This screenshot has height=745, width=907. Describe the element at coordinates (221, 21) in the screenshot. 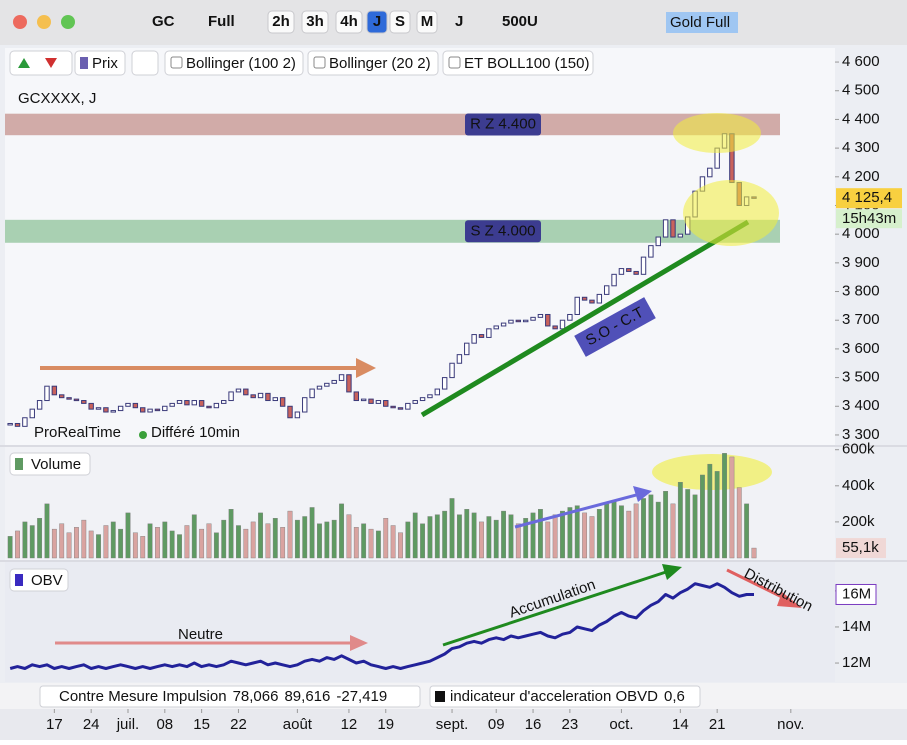

I see `range: Full` at that location.